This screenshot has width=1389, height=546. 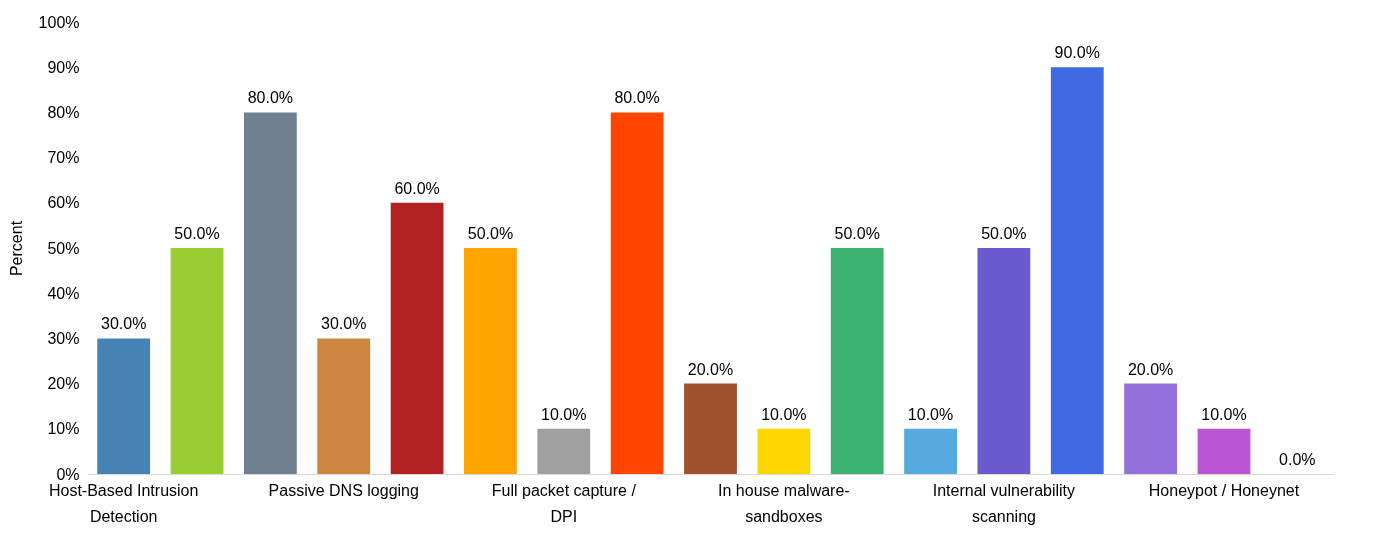 I want to click on y-tick-label: 40%, so click(x=63, y=293).